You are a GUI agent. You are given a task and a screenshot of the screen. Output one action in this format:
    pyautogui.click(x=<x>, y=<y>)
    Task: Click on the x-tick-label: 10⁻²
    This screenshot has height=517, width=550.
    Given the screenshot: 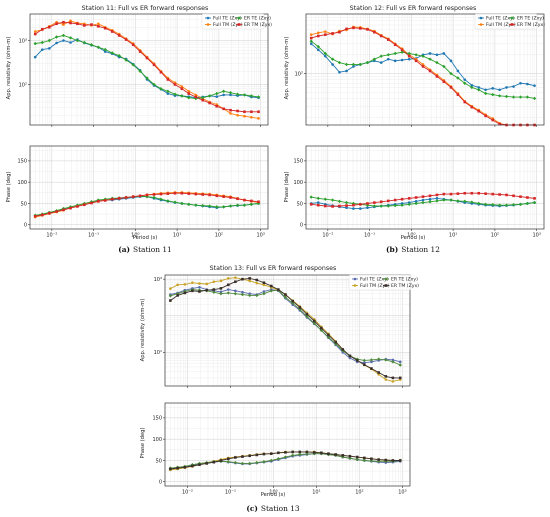 What is the action you would take?
    pyautogui.click(x=327, y=236)
    